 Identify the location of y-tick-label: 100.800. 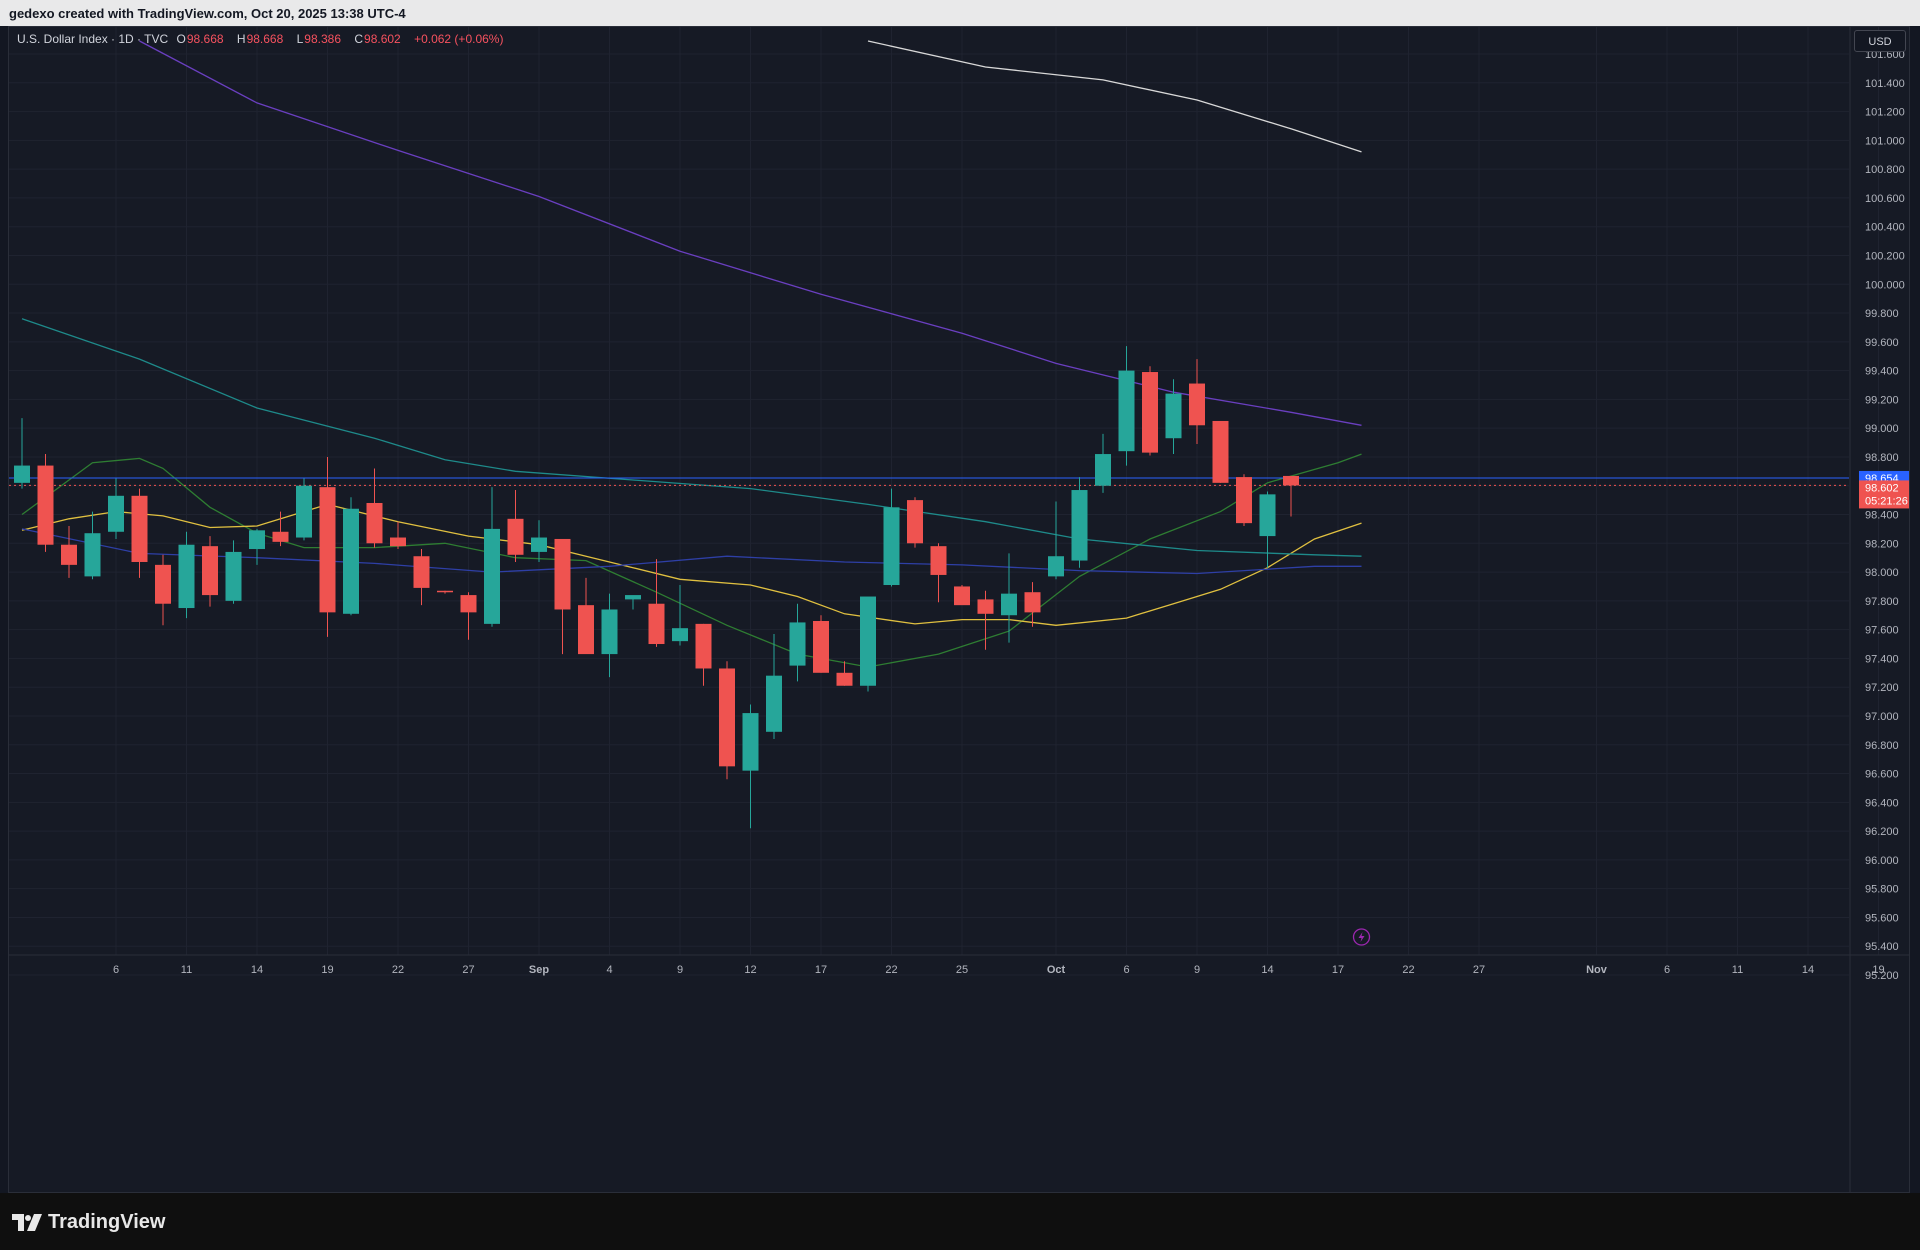
(1885, 170).